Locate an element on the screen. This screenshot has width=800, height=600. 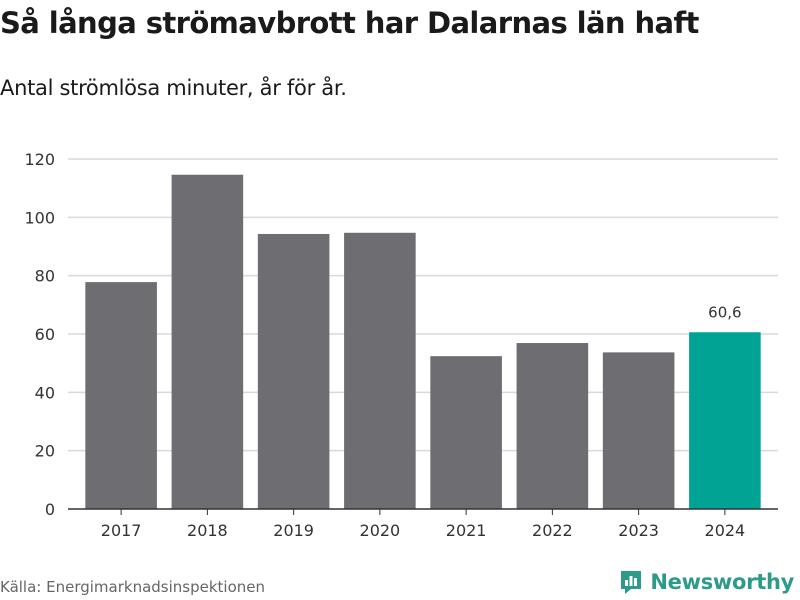
brand-logo: Newsworthy is located at coordinates (706, 582).